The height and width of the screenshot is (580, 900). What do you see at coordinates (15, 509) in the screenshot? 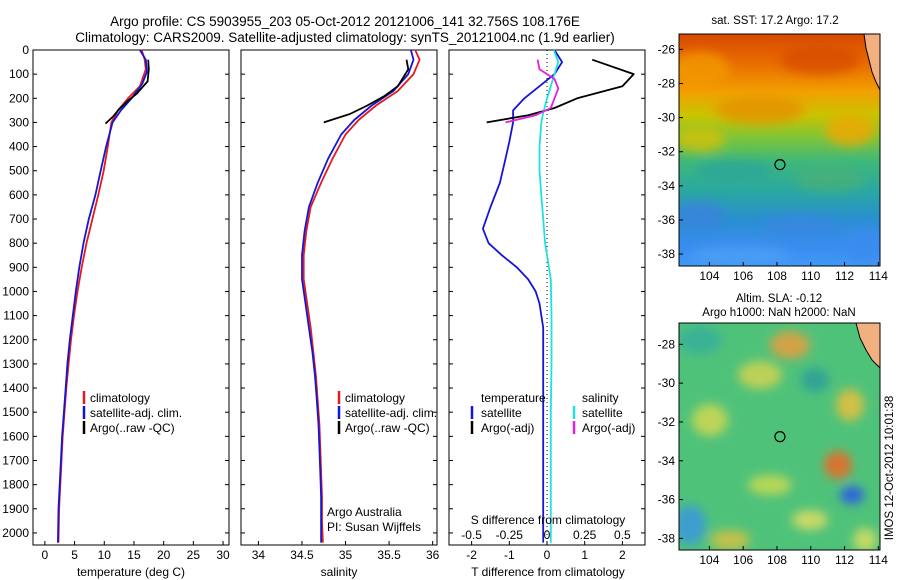
I see `y-tick-label: 1900` at bounding box center [15, 509].